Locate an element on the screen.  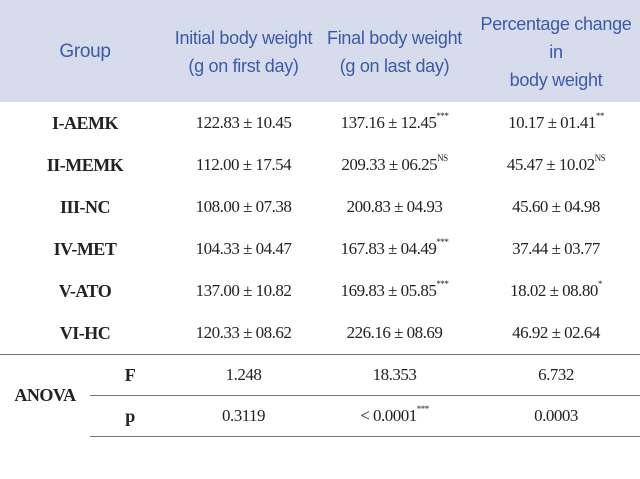
initial-weight-header-line1: Initial body weight is located at coordinates (243, 38).